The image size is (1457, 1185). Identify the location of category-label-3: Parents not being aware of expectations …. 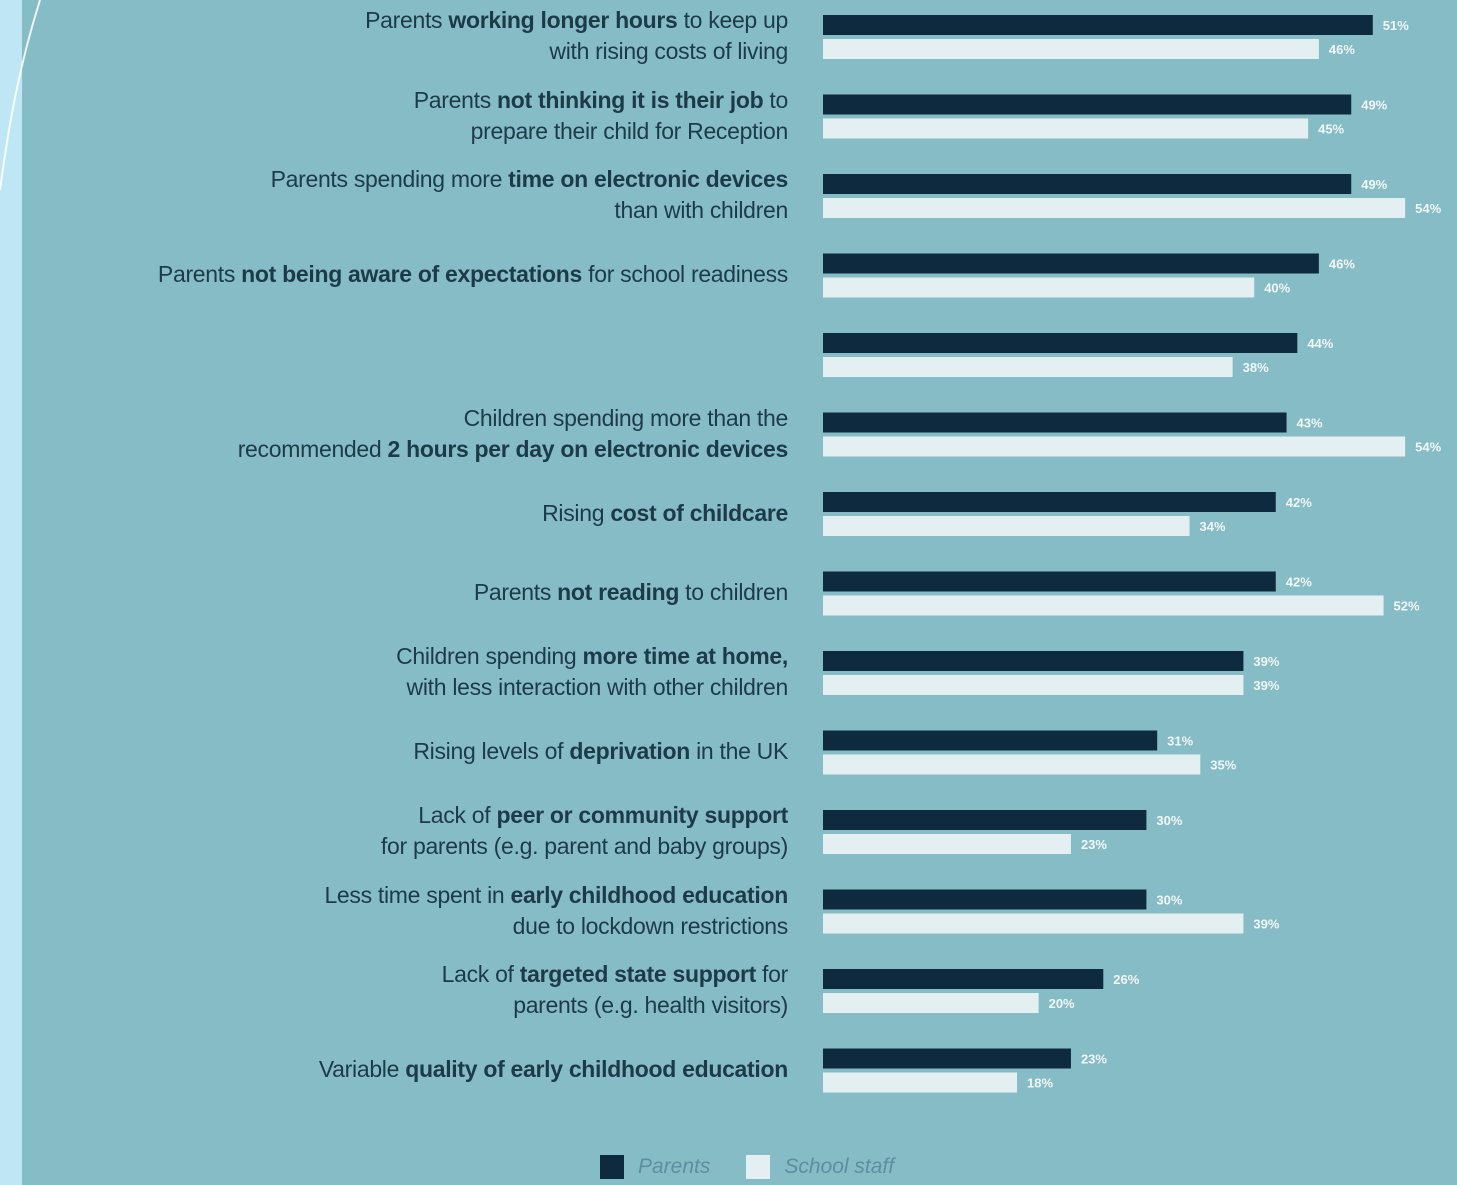
(472, 274).